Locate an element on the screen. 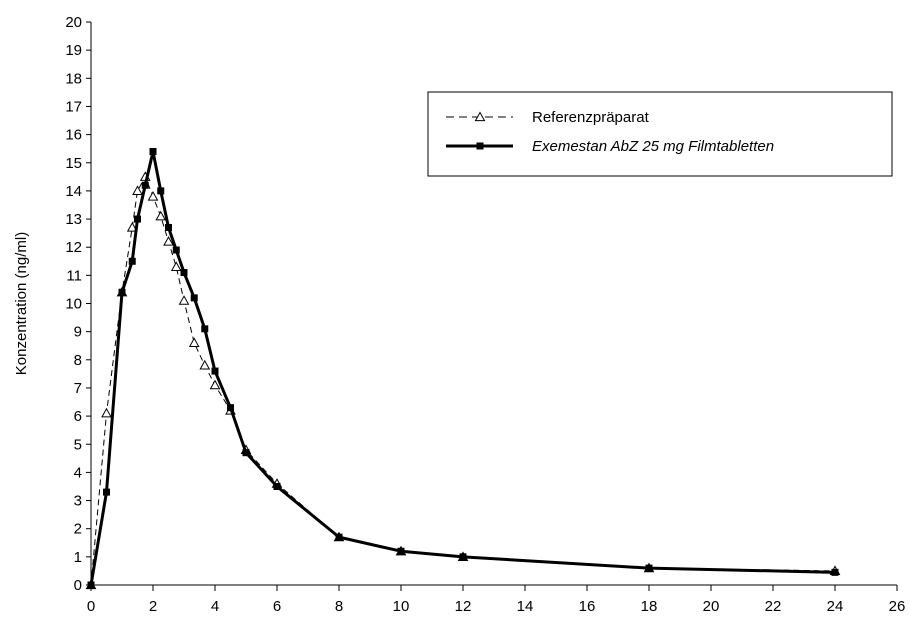 The height and width of the screenshot is (628, 910). x-tick-label: 0 is located at coordinates (91, 606).